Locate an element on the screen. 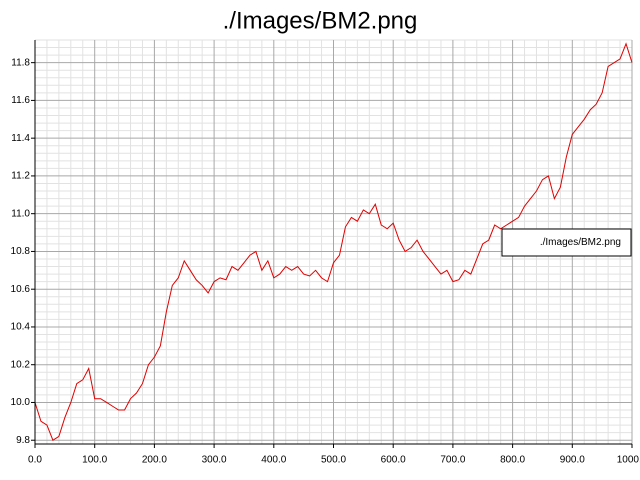 The height and width of the screenshot is (480, 640). x-tick-label: 0.0 is located at coordinates (35, 460).